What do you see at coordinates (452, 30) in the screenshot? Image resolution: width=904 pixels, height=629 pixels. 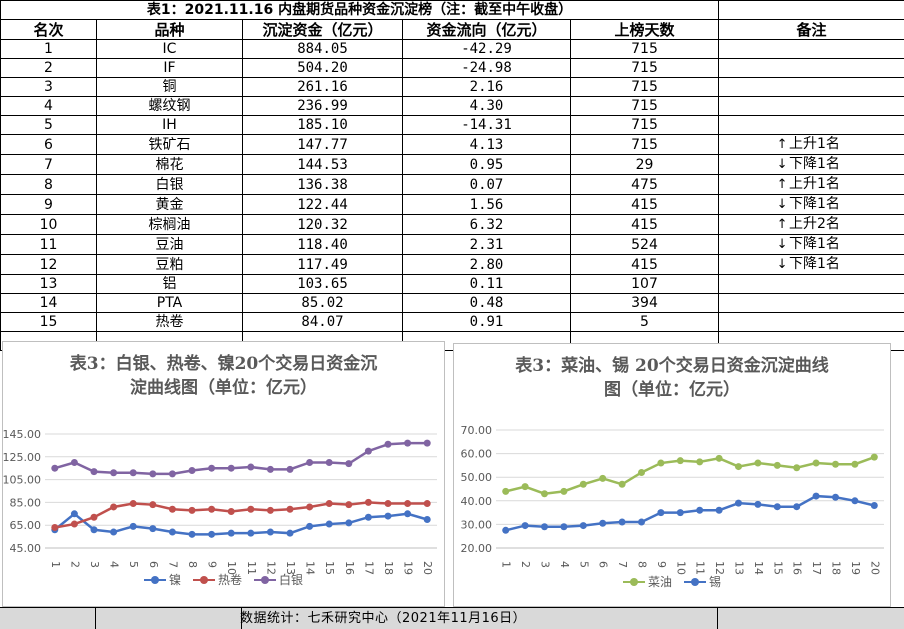 I see `table-header-row: 名次 品种 沉淀资金（亿元） 资金流向（亿元） 上榜天数 备注` at bounding box center [452, 30].